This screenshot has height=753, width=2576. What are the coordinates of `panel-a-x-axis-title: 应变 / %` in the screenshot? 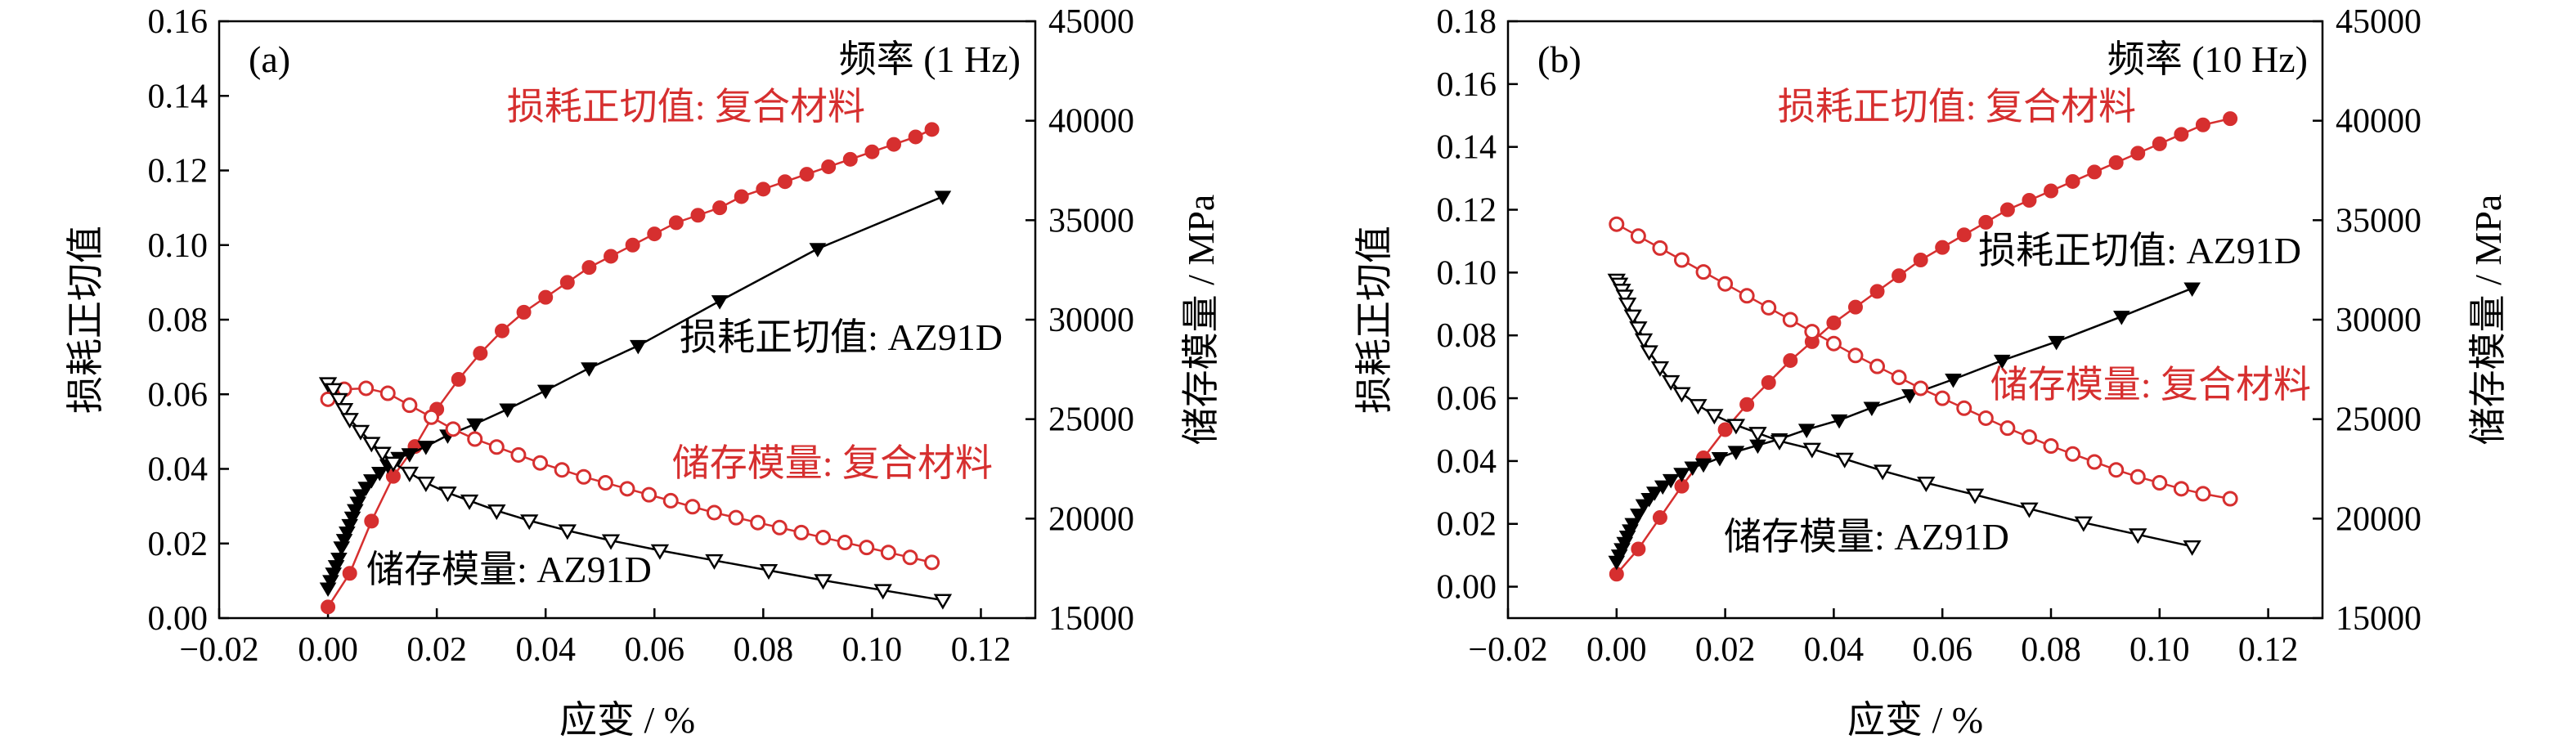 It's located at (627, 720).